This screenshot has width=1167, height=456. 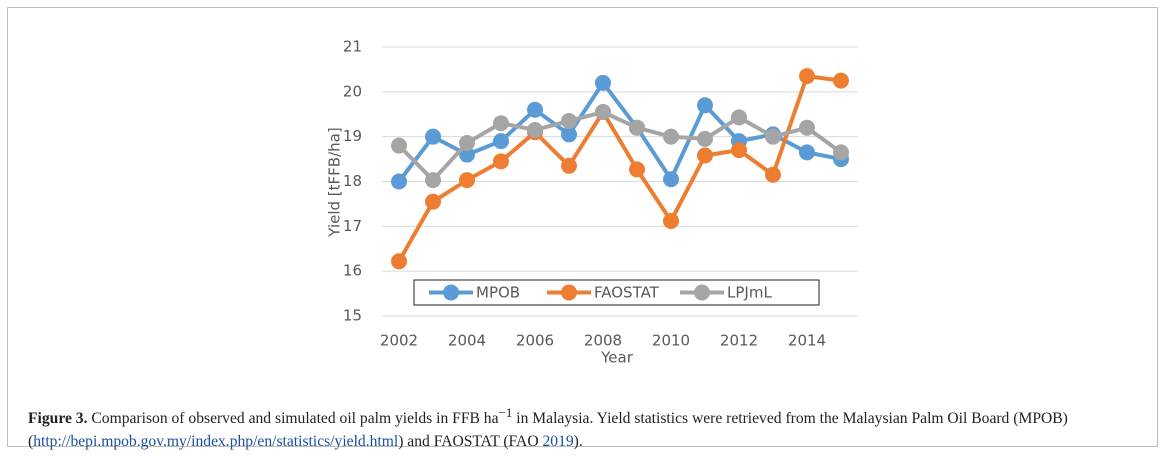 What do you see at coordinates (739, 341) in the screenshot?
I see `x-tick-label: 2012` at bounding box center [739, 341].